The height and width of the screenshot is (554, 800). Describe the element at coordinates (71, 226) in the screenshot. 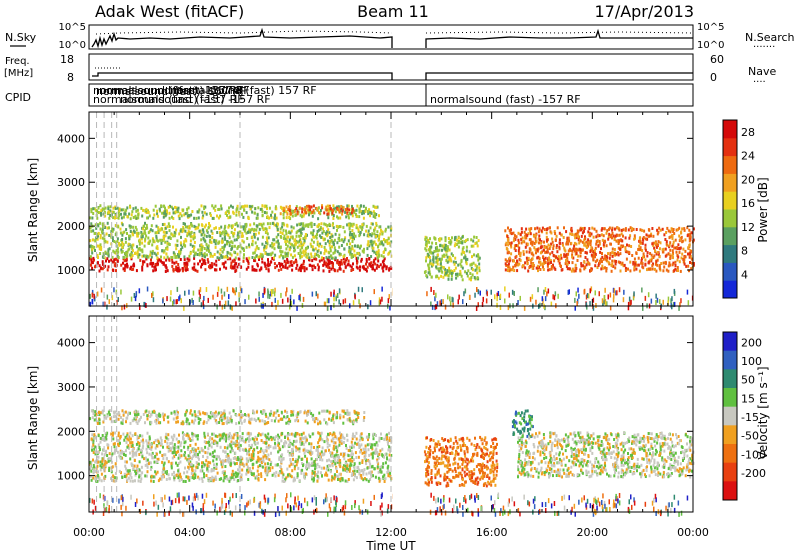

I see `y-tick-label: 2000` at that location.